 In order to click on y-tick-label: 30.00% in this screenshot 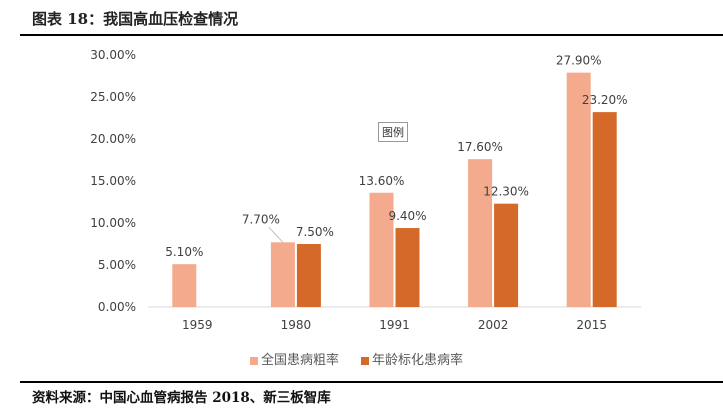, I will do `click(113, 55)`.